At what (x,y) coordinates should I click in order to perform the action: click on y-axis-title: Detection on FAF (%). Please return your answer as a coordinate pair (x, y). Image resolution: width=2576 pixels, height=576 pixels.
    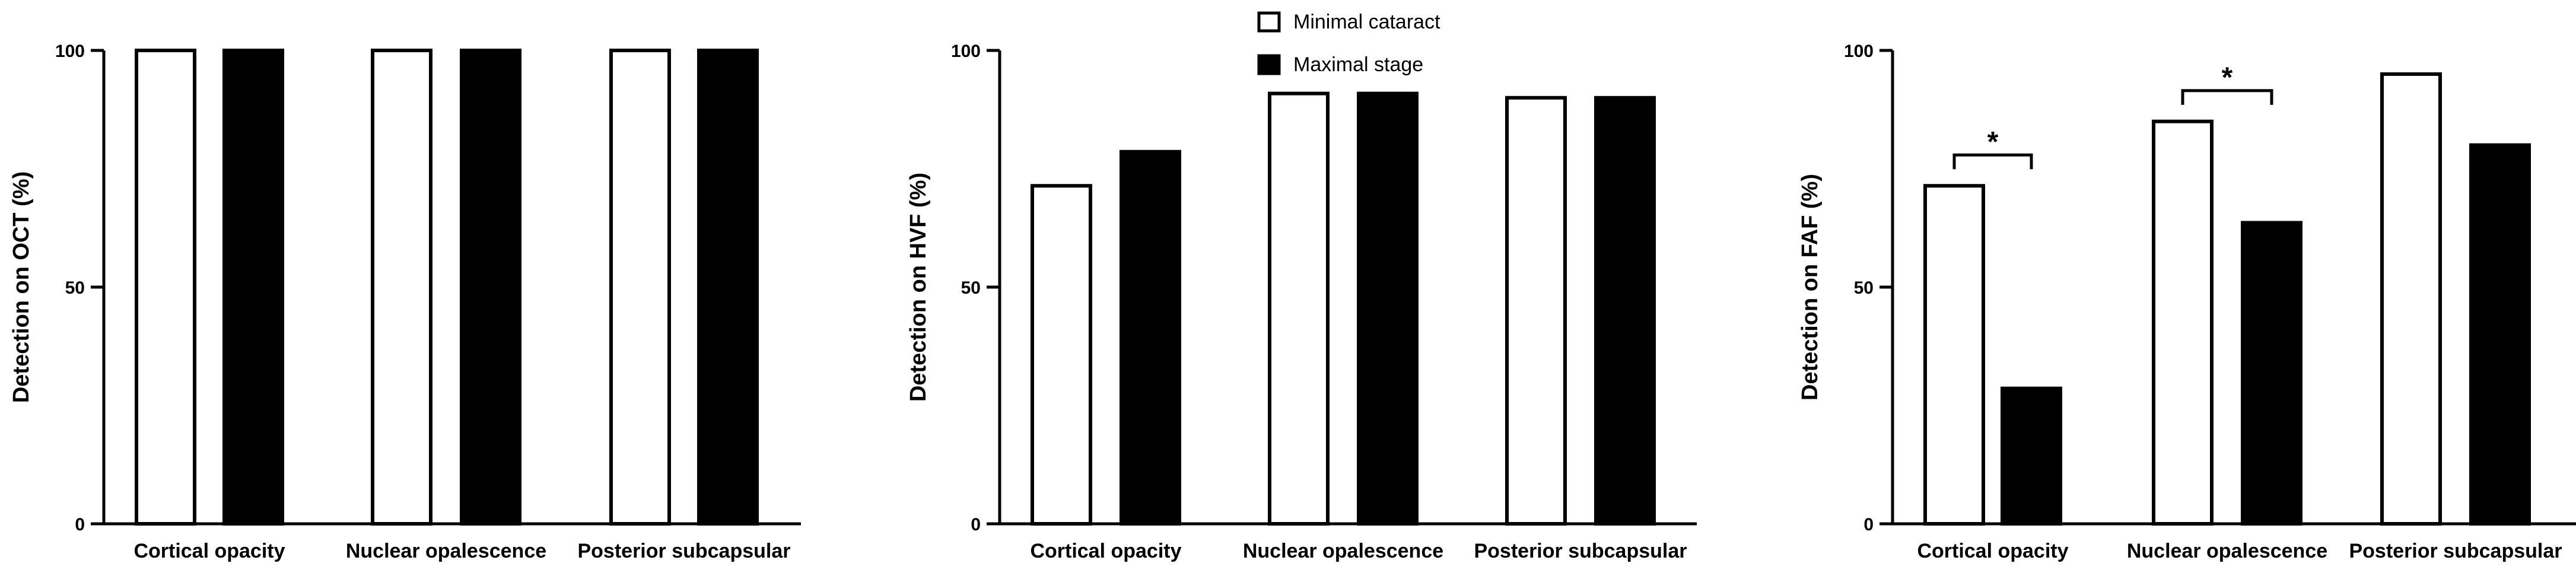
    Looking at the image, I should click on (1810, 287).